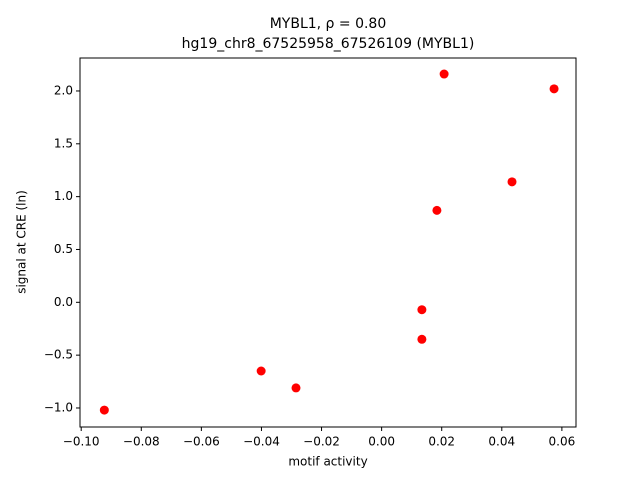  What do you see at coordinates (58, 355) in the screenshot?
I see `y-tick-label: −0.5` at bounding box center [58, 355].